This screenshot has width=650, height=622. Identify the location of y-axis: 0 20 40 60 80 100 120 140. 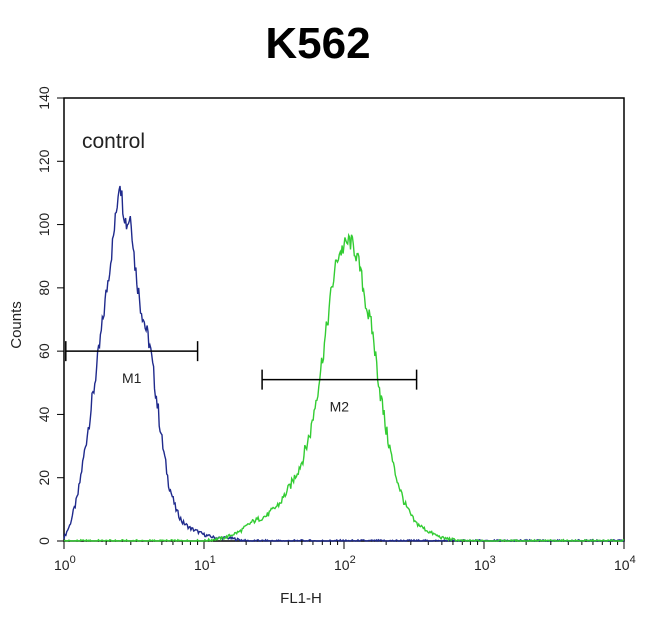
(50, 315).